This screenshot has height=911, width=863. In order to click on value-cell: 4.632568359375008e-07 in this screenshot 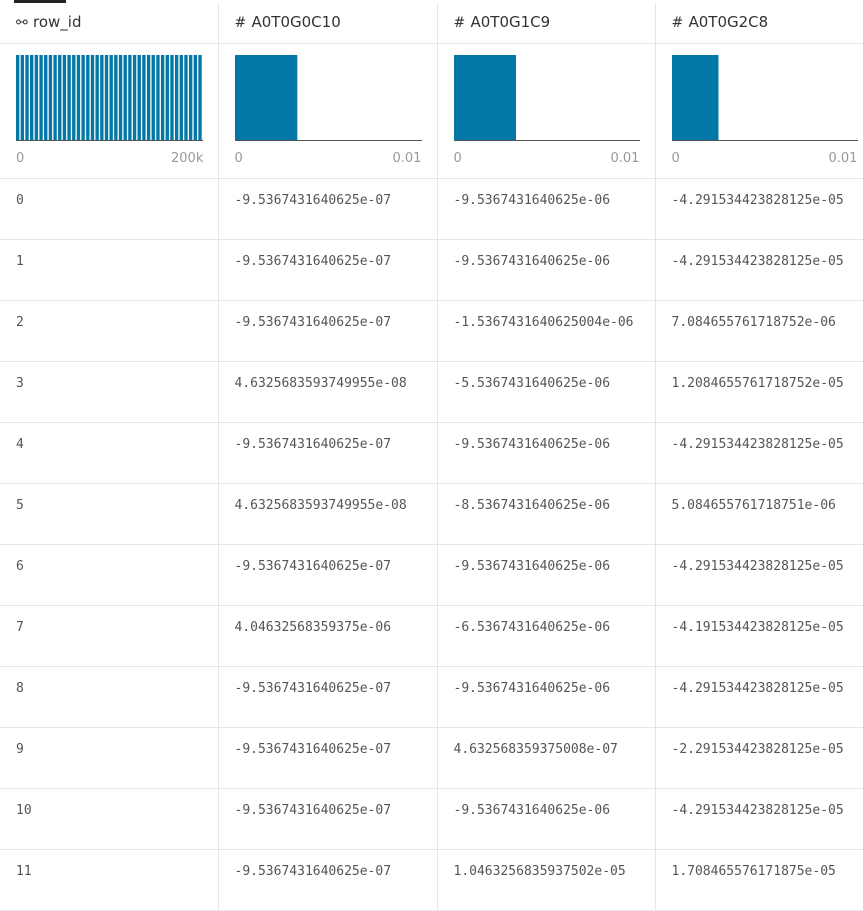, I will do `click(546, 758)`.